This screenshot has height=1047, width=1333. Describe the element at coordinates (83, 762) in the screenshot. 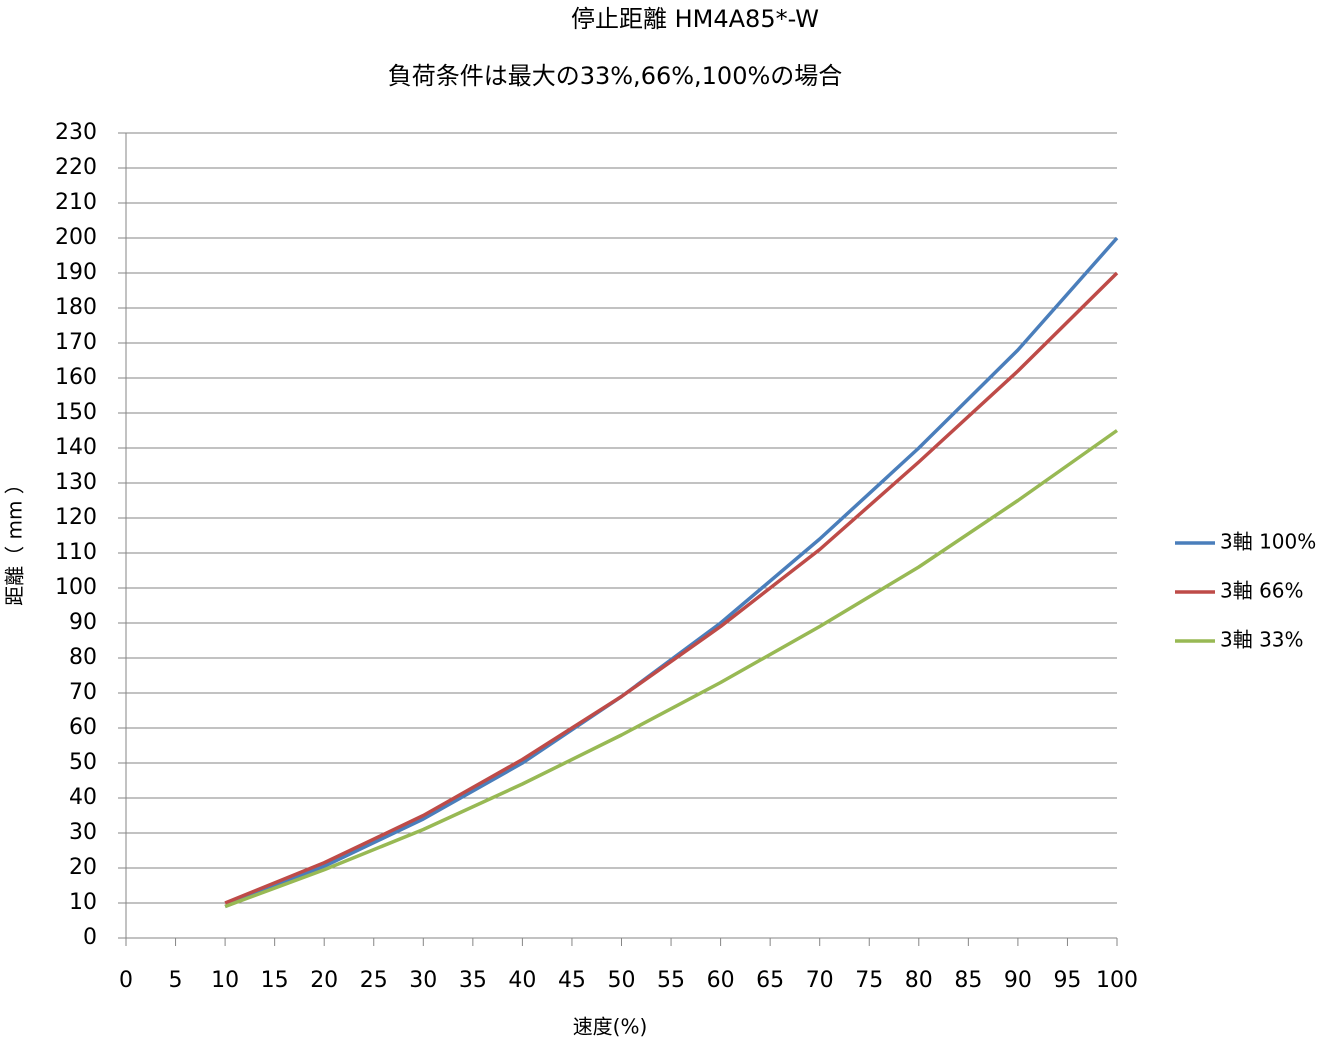

I see `y-tick-label: 50` at that location.